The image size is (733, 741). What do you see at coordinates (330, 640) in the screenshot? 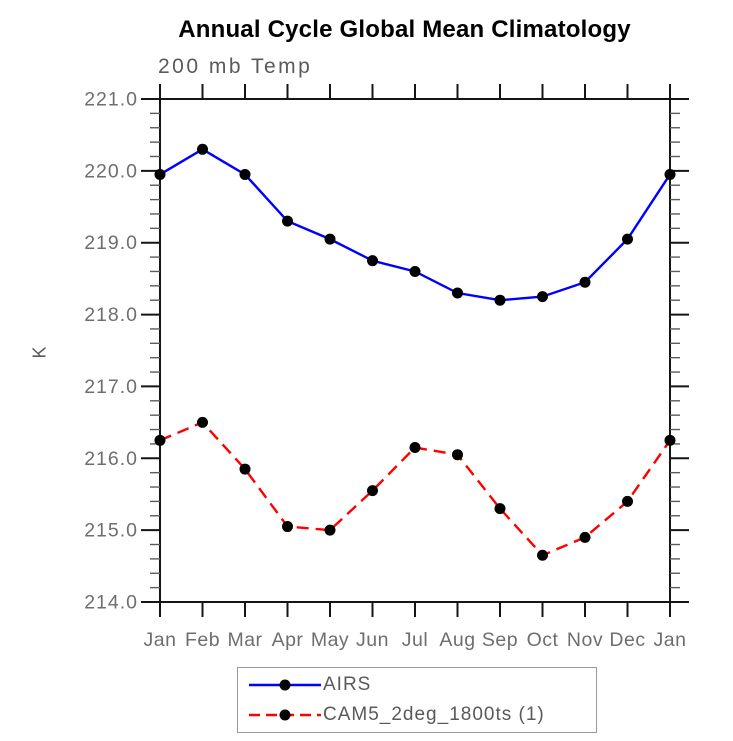
I see `x-tick-label: May` at bounding box center [330, 640].